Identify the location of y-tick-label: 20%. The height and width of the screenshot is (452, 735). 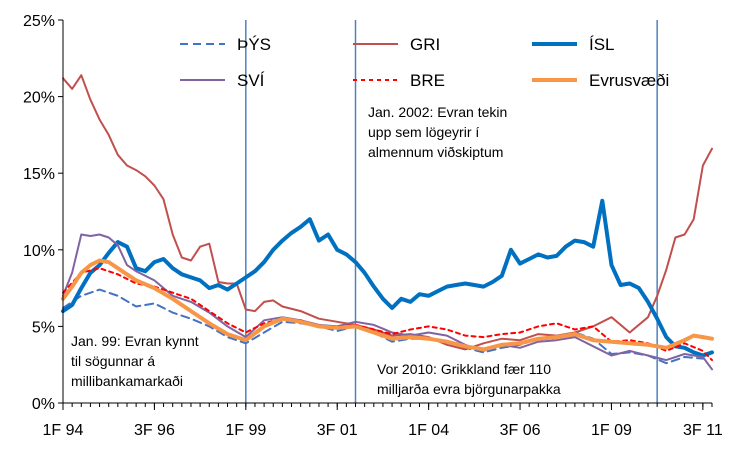
(39, 98).